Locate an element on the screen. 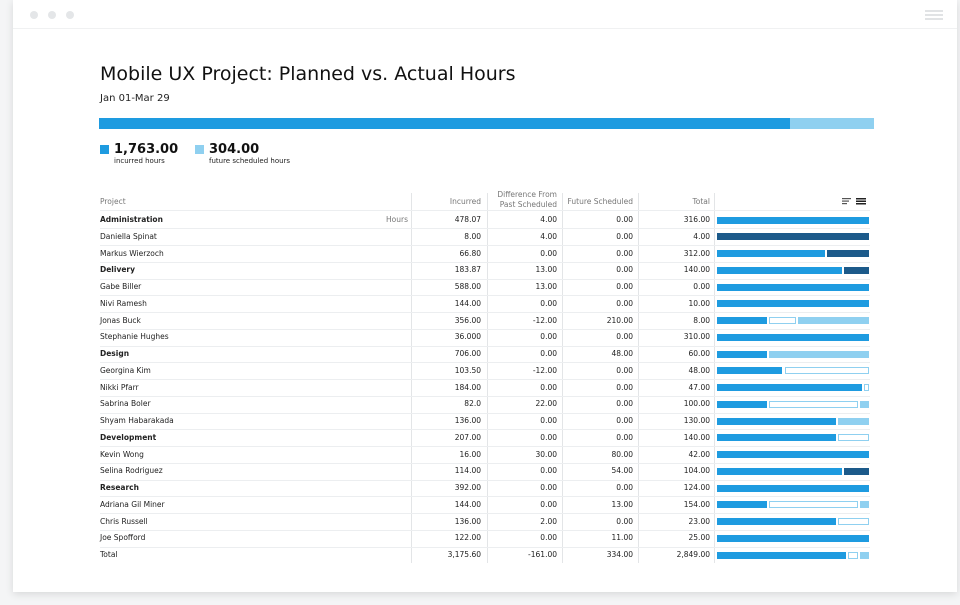  cell-value: 356.00 is located at coordinates (467, 320).